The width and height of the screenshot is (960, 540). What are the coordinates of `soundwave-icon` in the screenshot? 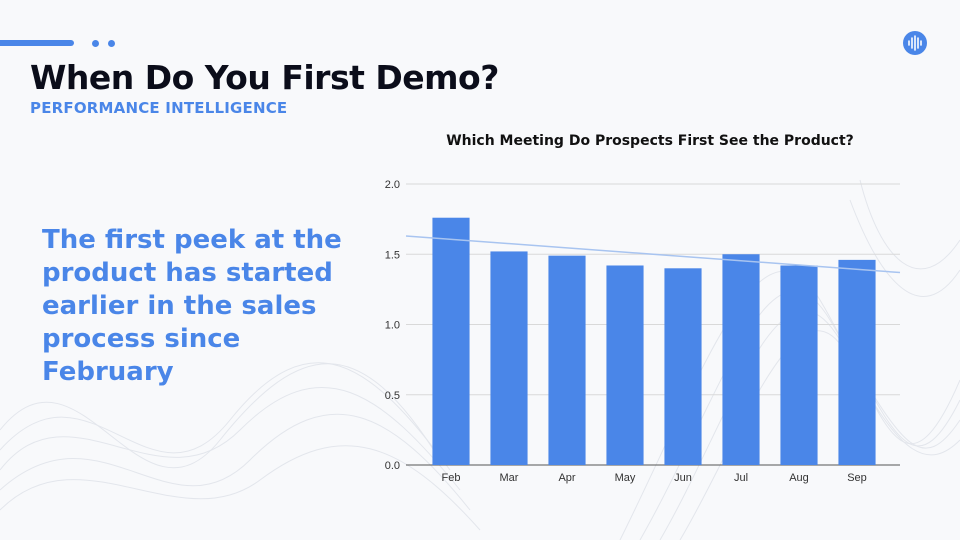 It's located at (915, 43).